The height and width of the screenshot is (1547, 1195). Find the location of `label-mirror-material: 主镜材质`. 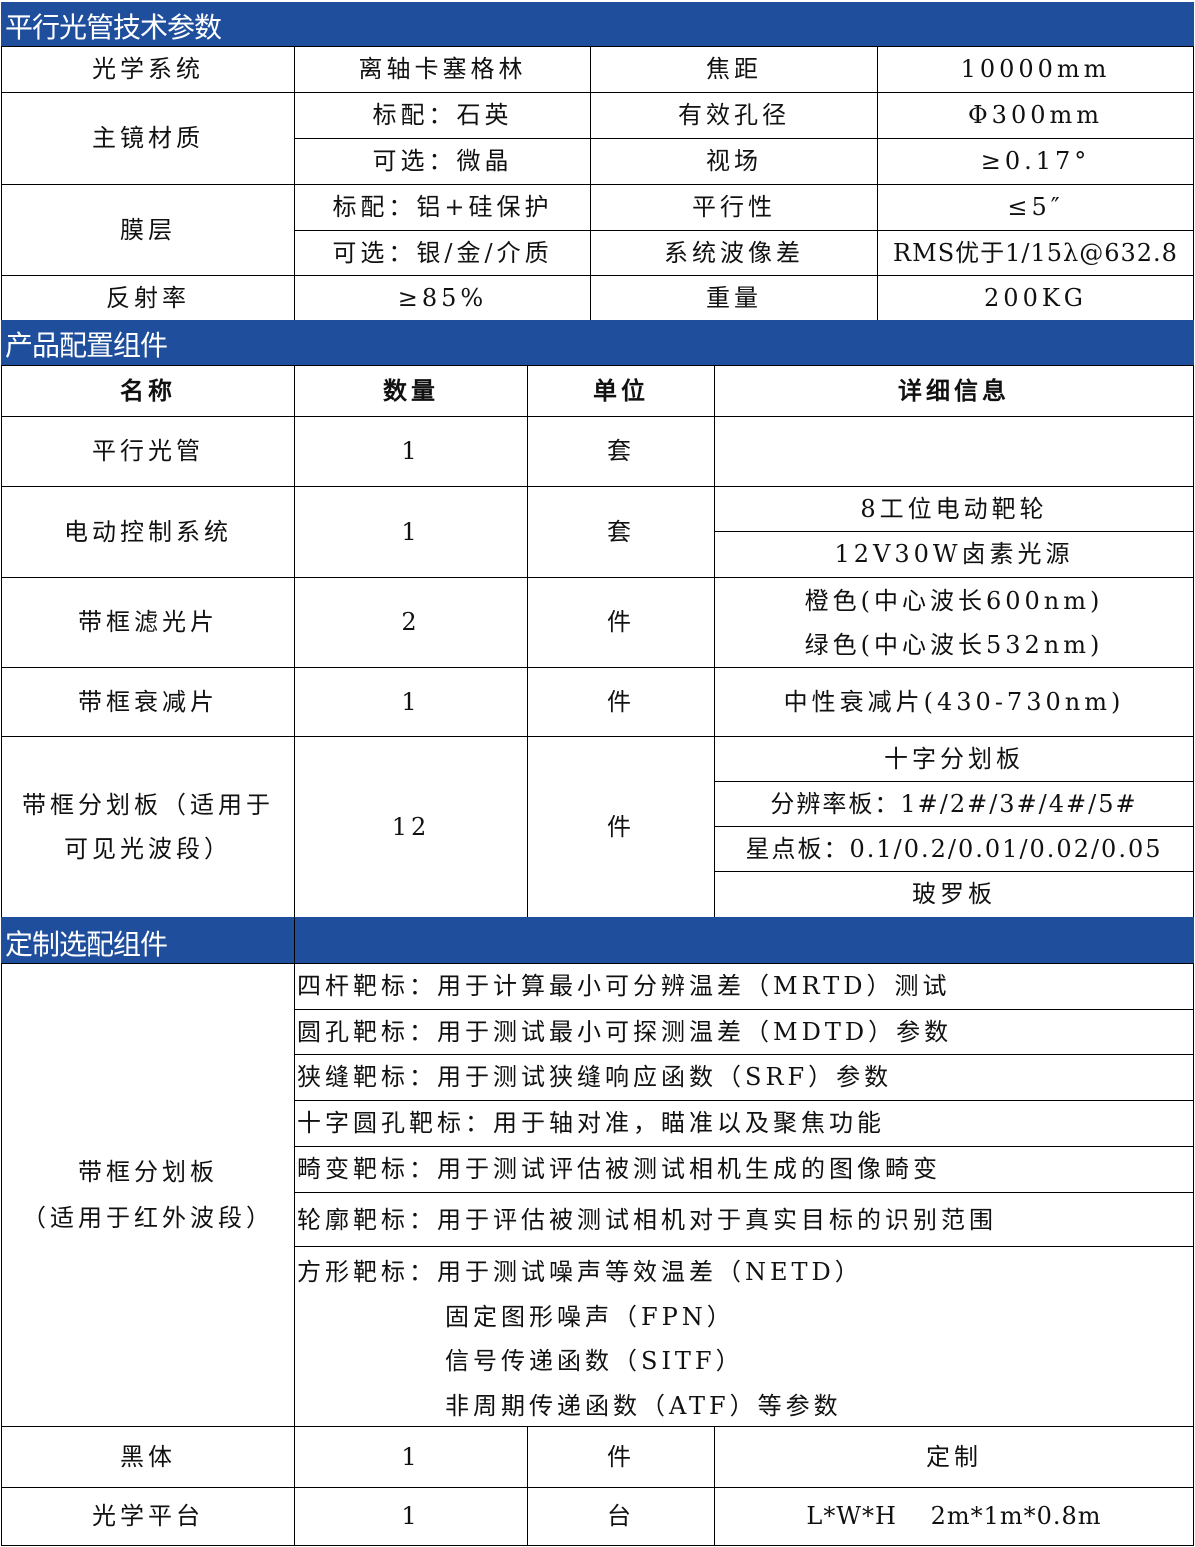

label-mirror-material: 主镜材质 is located at coordinates (148, 138).